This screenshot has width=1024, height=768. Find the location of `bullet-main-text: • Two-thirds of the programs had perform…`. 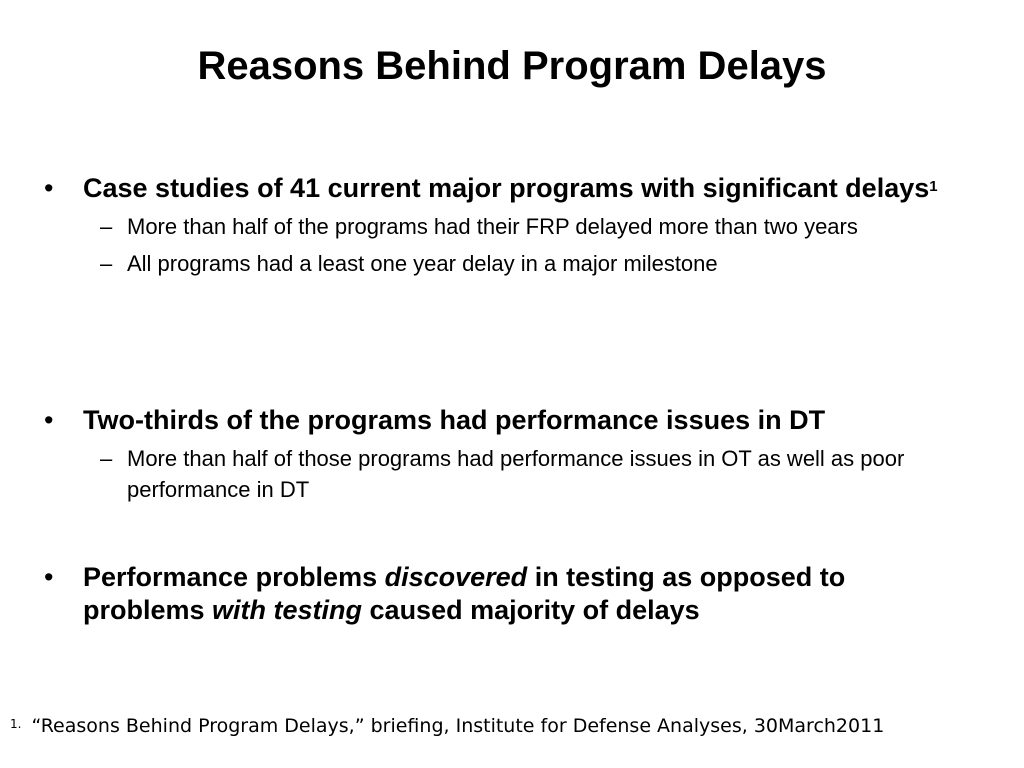

bullet-main-text: • Two-thirds of the programs had perform… is located at coordinates (494, 420).